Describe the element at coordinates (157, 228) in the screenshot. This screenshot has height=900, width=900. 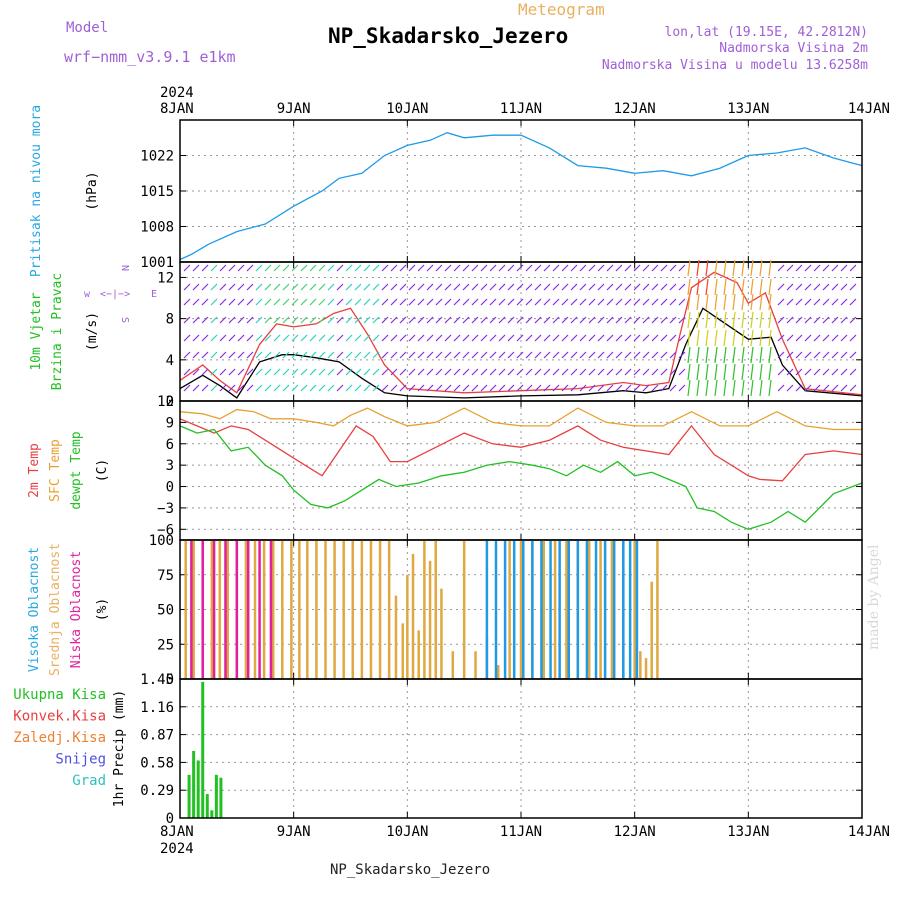
I see `y-tick-label: 1008` at that location.